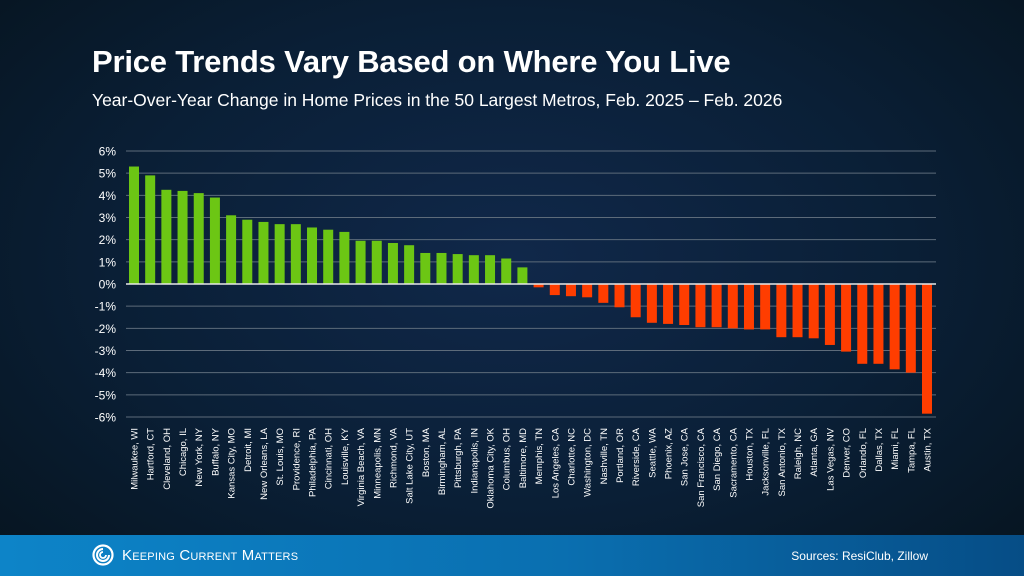  What do you see at coordinates (928, 449) in the screenshot?
I see `x-tick-label: Austin, TX` at bounding box center [928, 449].